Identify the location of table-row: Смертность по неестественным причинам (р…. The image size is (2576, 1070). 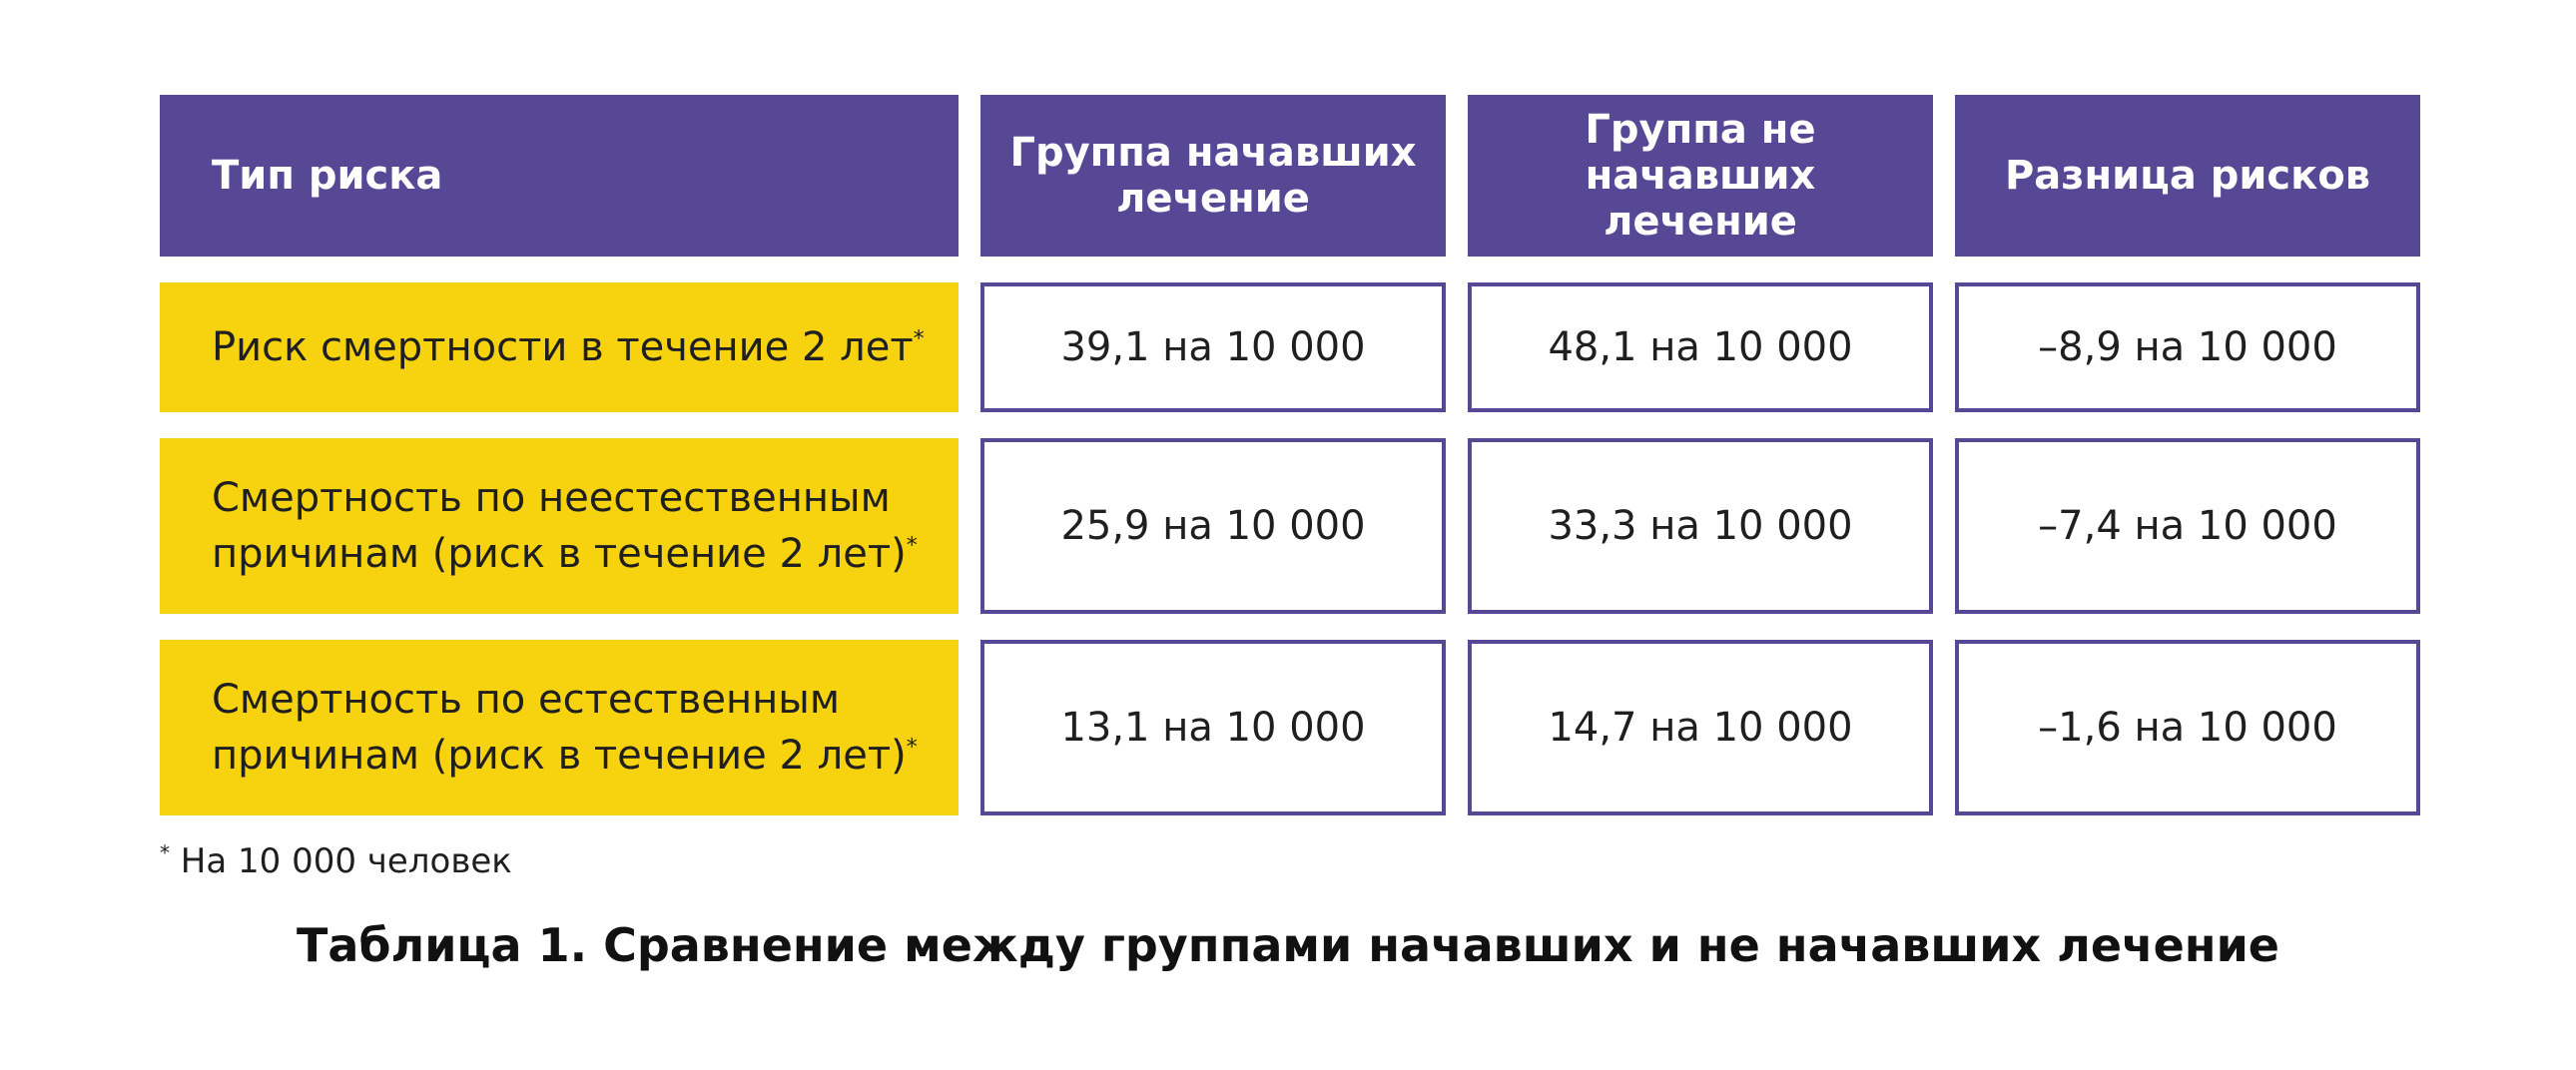
(1292, 526).